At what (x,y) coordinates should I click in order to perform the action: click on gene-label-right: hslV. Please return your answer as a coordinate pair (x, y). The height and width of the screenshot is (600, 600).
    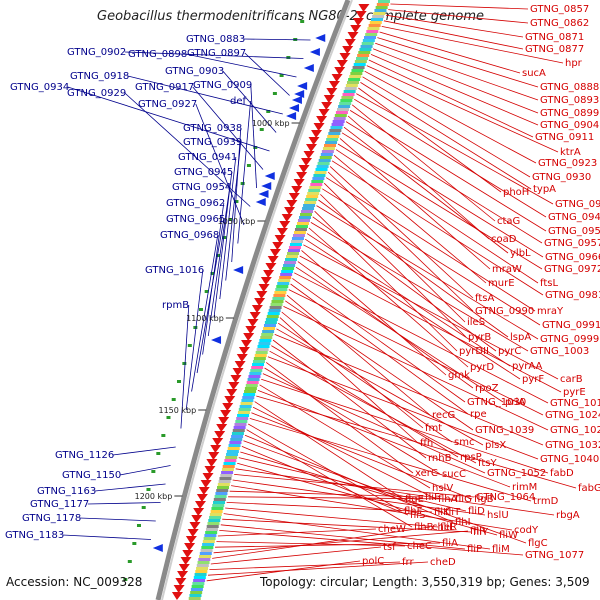
    Looking at the image, I should click on (442, 488).